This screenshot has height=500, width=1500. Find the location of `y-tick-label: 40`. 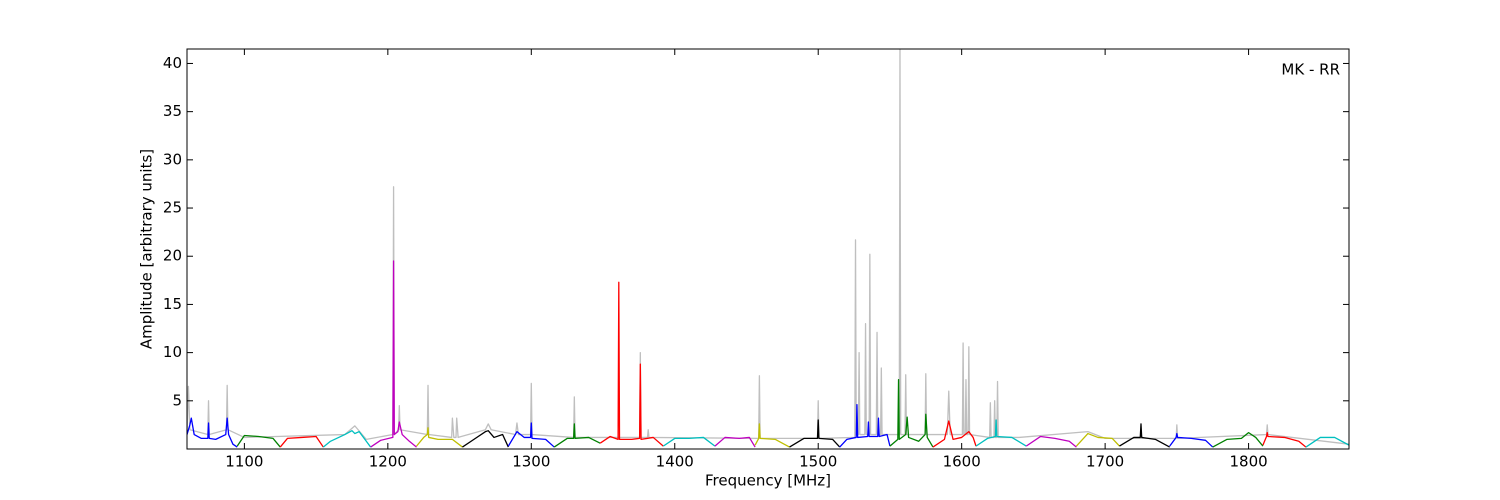

y-tick-label: 40 is located at coordinates (172, 63).